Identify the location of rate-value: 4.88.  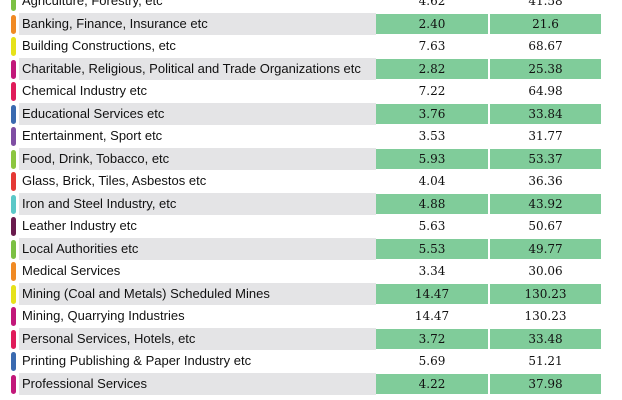
(432, 203).